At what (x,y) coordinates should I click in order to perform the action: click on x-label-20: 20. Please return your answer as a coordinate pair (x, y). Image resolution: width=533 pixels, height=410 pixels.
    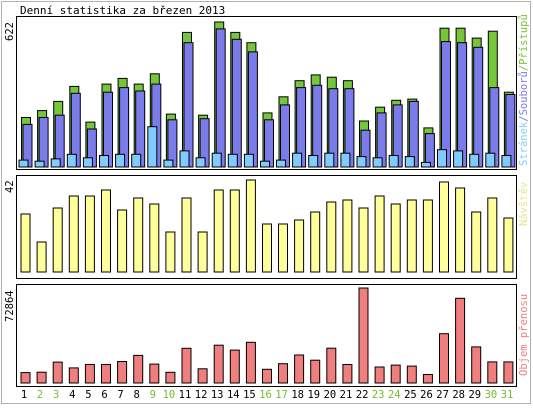
    Looking at the image, I should click on (330, 395).